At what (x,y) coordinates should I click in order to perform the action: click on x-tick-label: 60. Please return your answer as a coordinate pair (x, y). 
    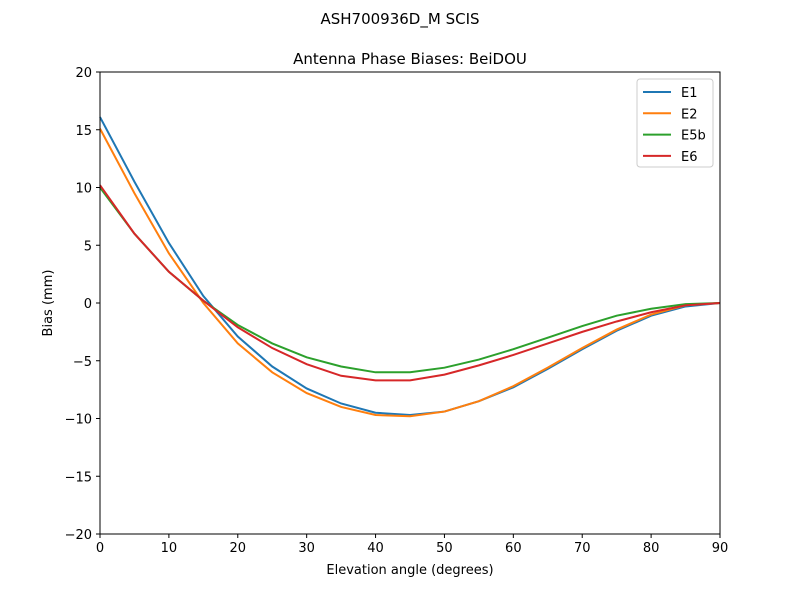
    Looking at the image, I should click on (513, 548).